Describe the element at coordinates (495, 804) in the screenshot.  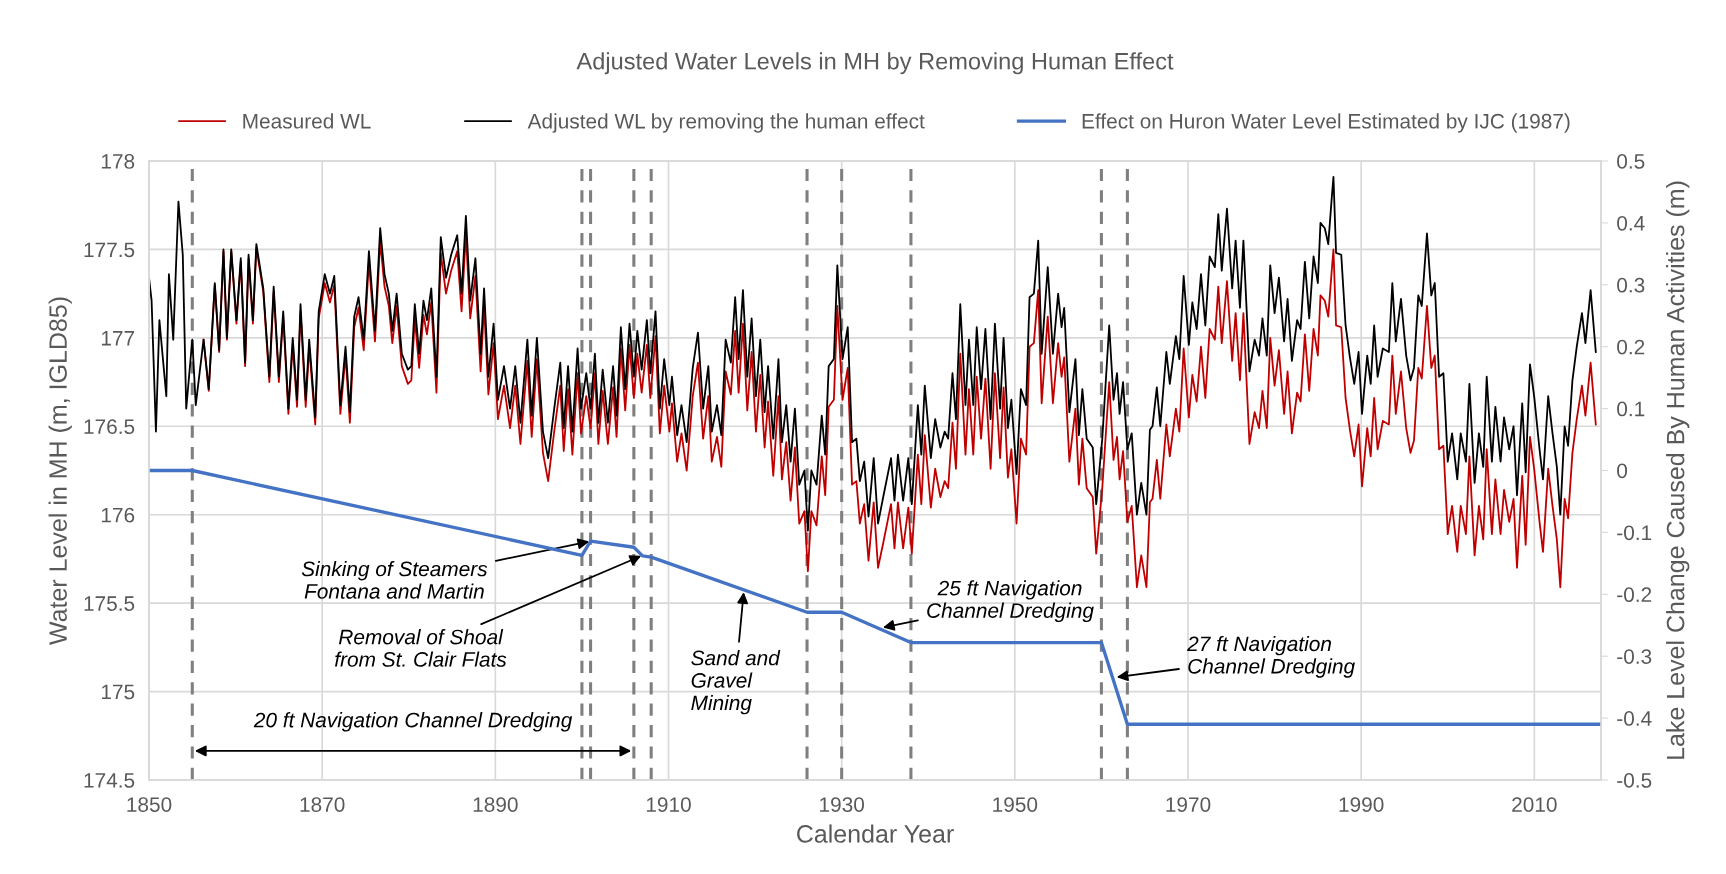
I see `x-tick-label: 1890` at that location.